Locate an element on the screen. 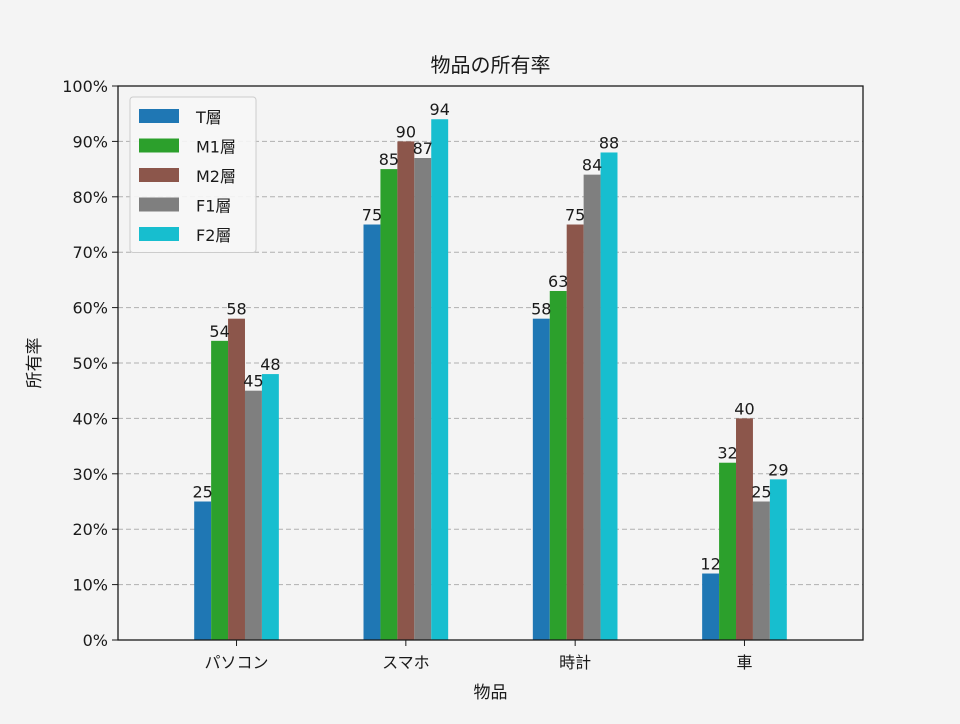 This screenshot has height=724, width=960. bar-value-label: 94 is located at coordinates (440, 109).